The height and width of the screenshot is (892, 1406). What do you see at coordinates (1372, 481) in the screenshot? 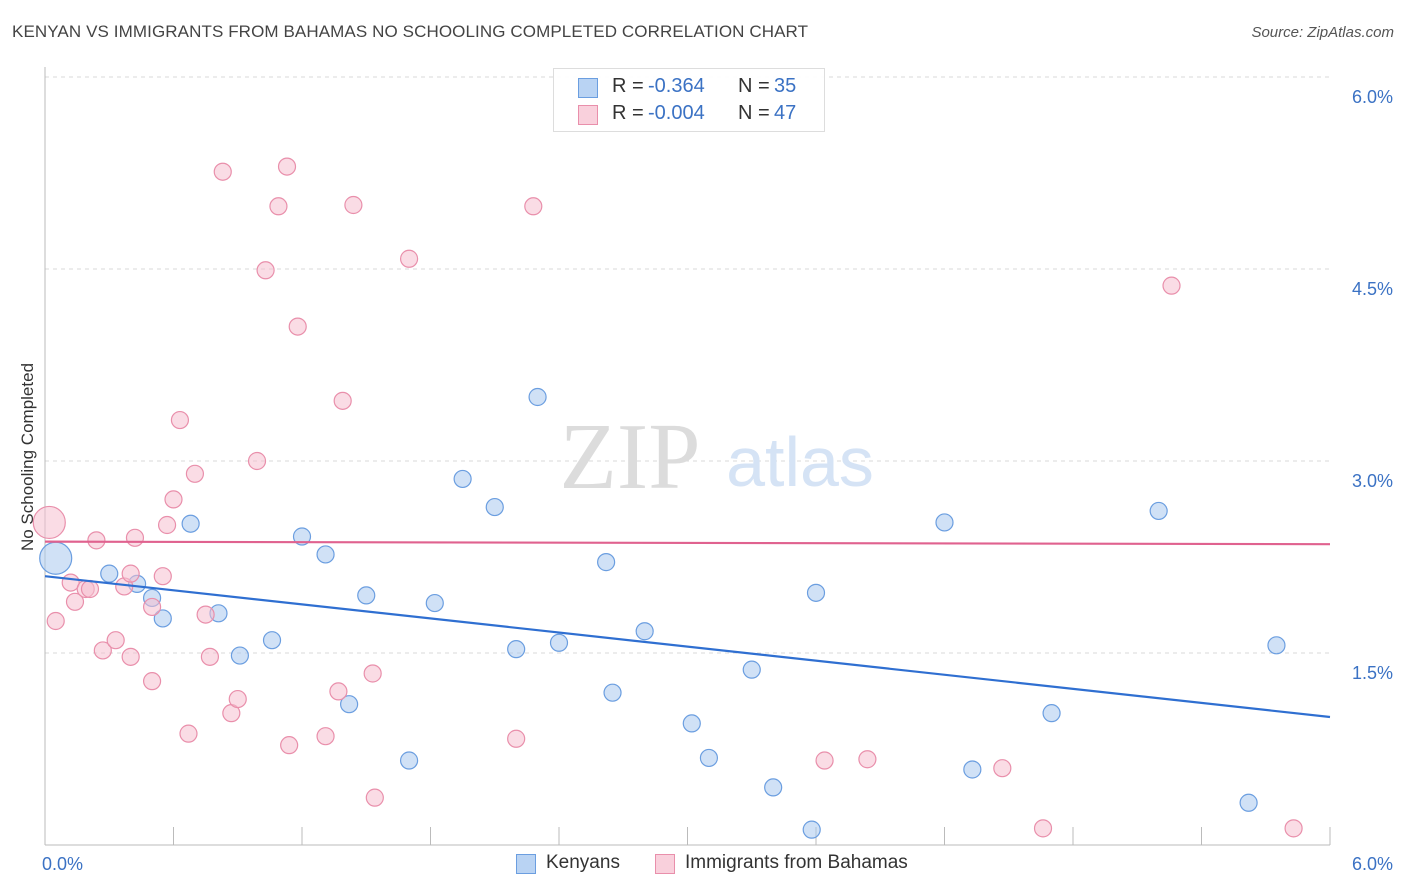
I see `y-tick-label: 3.0%` at bounding box center [1372, 481].